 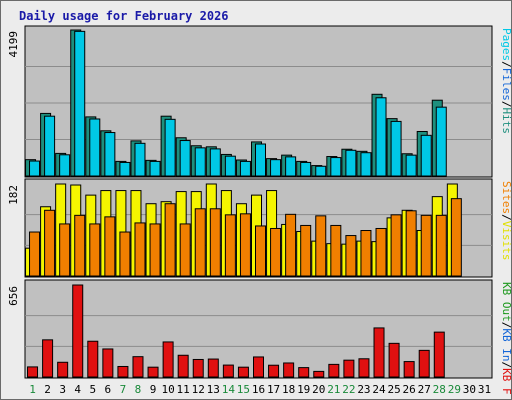 What do you see at coordinates (348, 389) in the screenshot?
I see `x-tick-day-22: 22` at bounding box center [348, 389].